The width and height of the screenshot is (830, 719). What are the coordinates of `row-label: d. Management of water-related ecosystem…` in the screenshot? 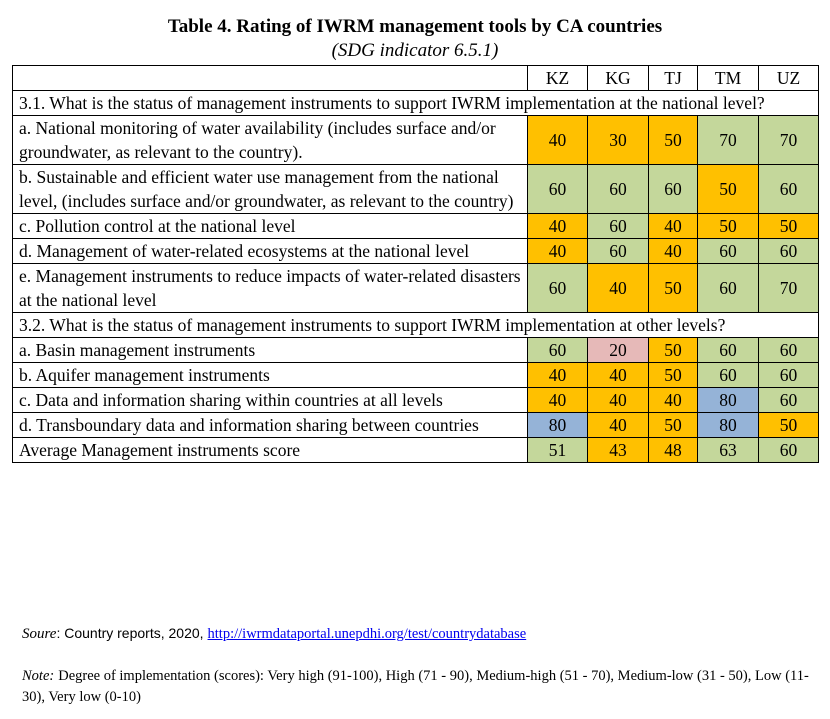 It's located at (270, 251).